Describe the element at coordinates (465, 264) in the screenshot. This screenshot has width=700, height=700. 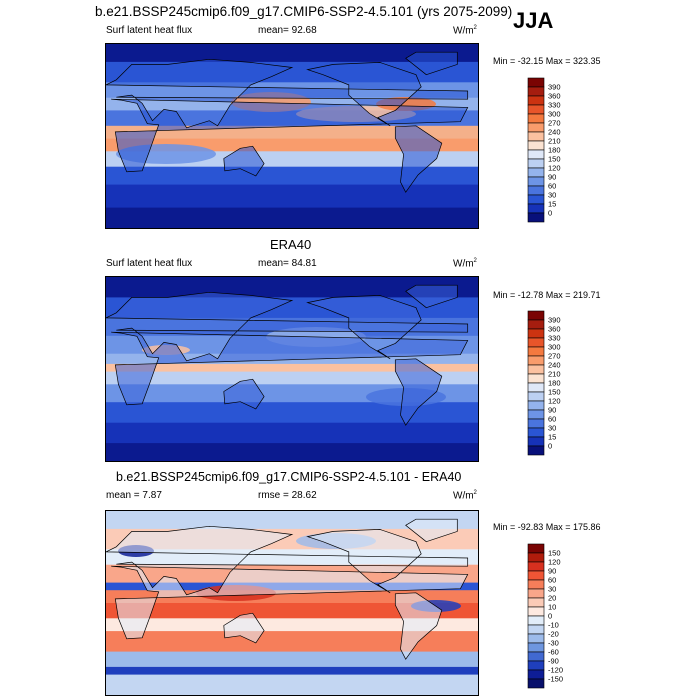
I see `panel-obs-units: W/m2` at that location.